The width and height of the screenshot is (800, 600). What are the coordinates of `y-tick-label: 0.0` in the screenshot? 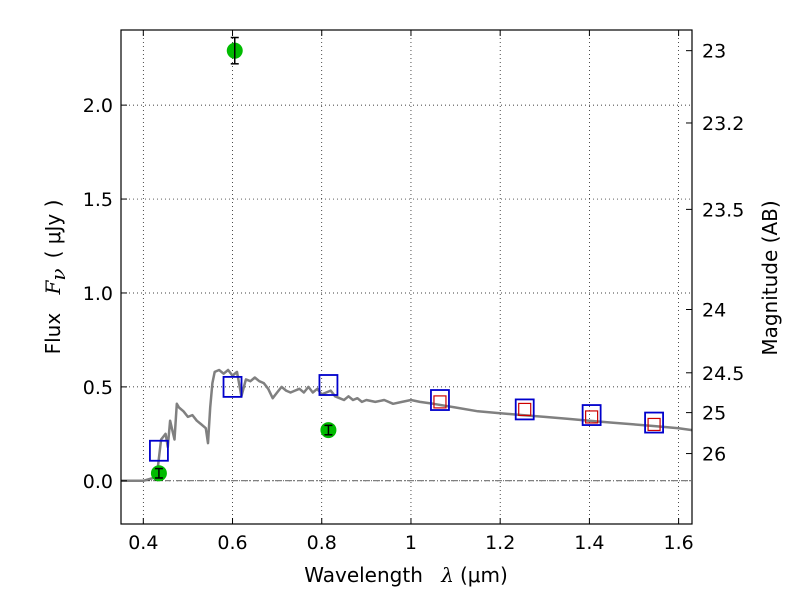 It's located at (98, 482).